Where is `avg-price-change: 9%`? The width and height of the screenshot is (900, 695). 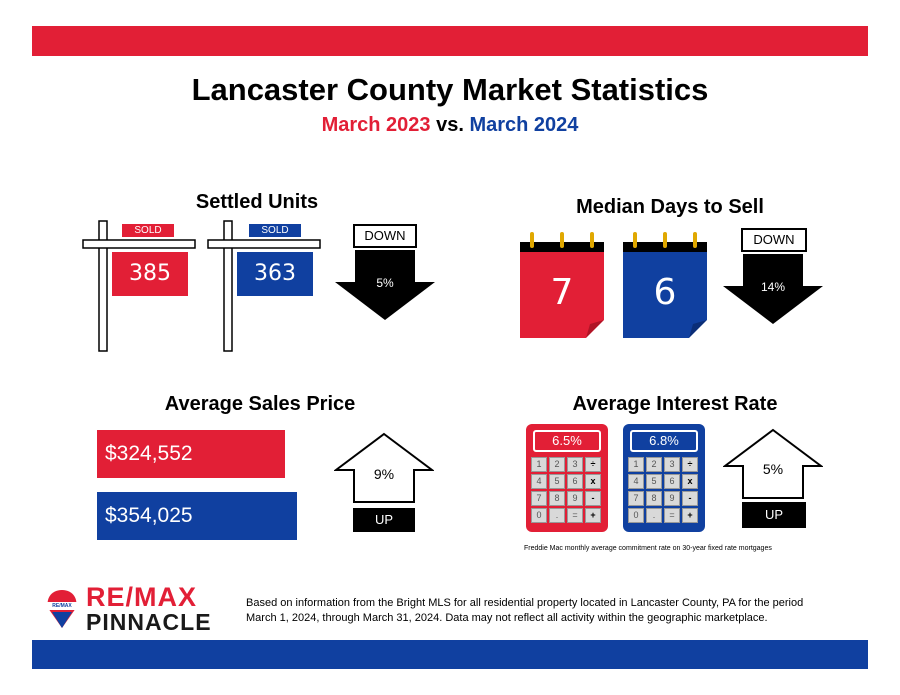 avg-price-change: 9% is located at coordinates (384, 474).